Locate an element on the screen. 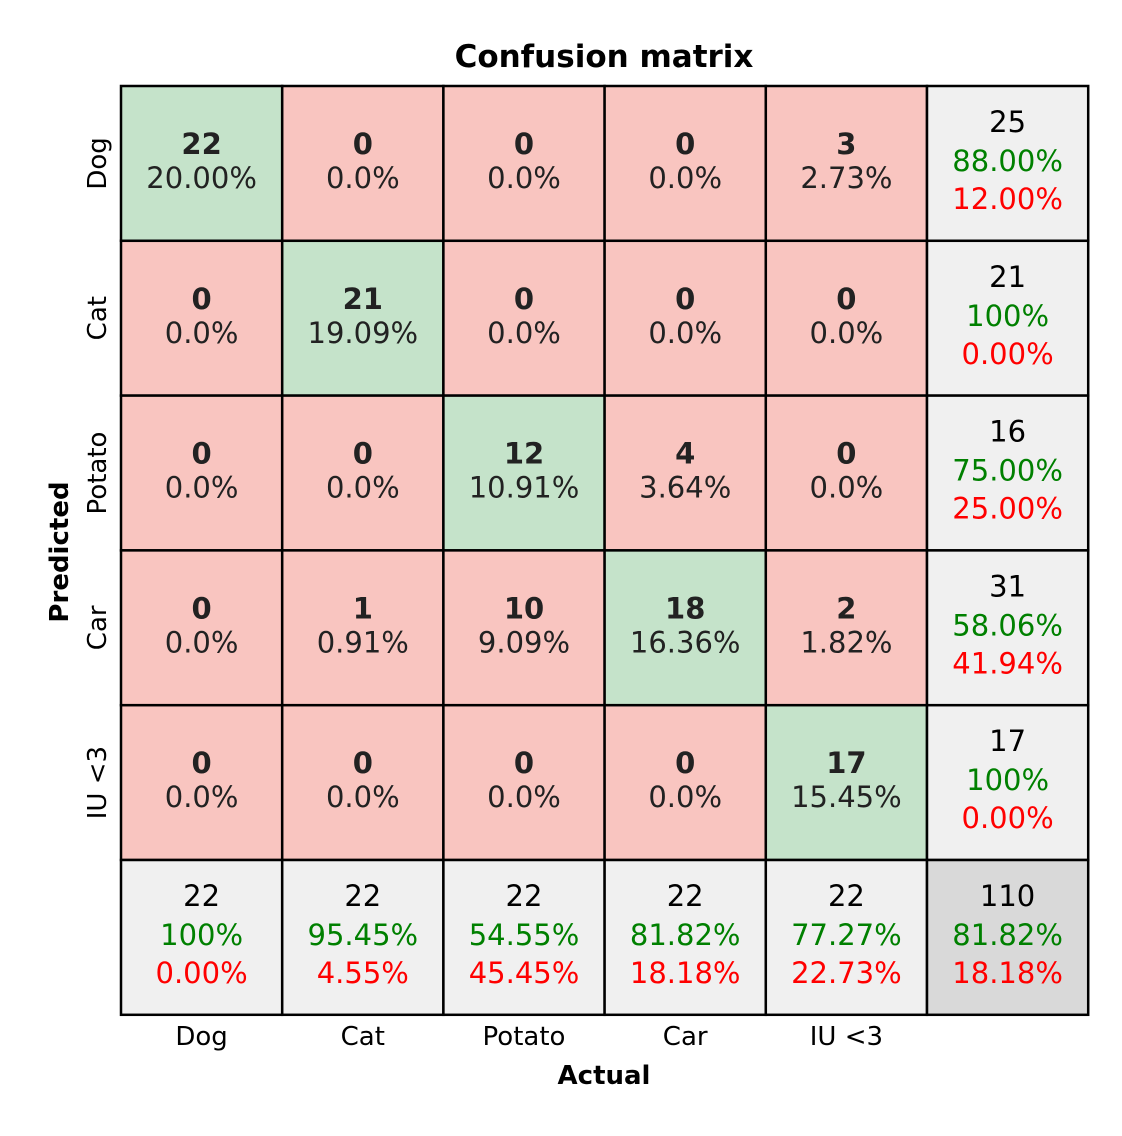 This screenshot has width=1122, height=1136. summary-wrong-percent: 25.00% is located at coordinates (1007, 509).